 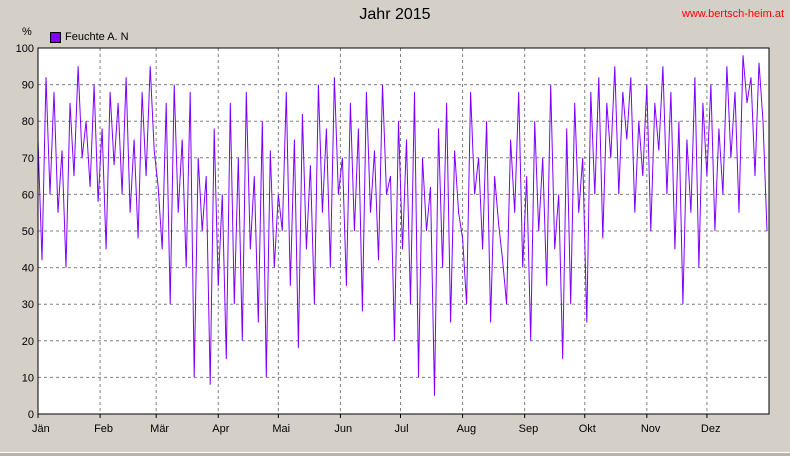 I want to click on y-tick-label: 40, so click(x=28, y=269).